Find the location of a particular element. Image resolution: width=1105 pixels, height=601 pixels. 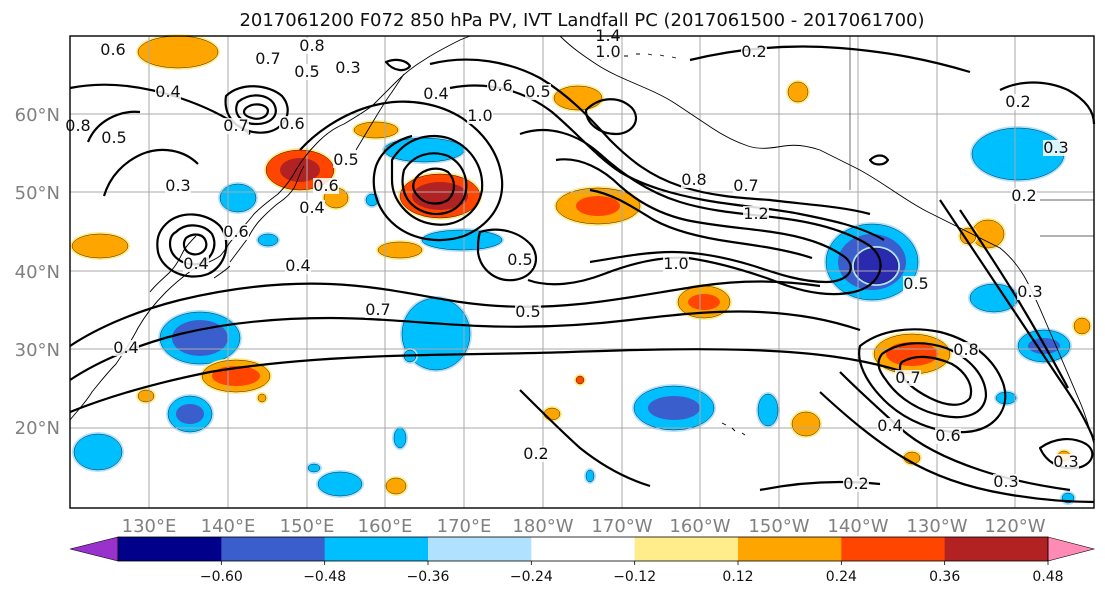

lat-label: 60°N is located at coordinates (37, 115).